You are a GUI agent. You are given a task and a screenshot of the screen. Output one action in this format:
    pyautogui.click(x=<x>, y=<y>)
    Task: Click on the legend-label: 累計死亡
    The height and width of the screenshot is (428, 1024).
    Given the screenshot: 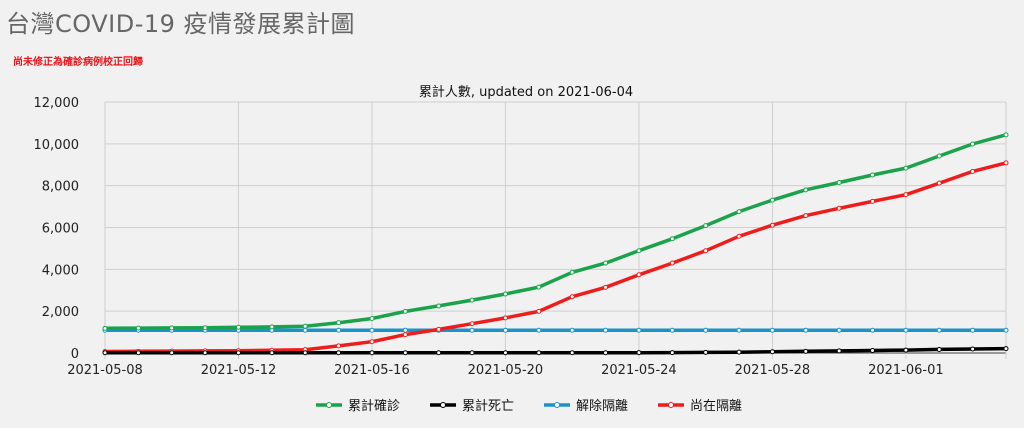 What is the action you would take?
    pyautogui.click(x=488, y=406)
    